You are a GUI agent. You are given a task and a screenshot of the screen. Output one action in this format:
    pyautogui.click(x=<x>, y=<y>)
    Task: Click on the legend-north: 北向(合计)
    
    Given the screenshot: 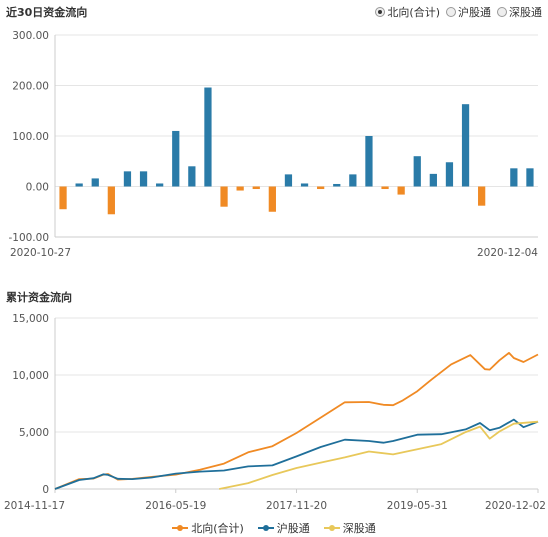 What is the action you would take?
    pyautogui.click(x=208, y=528)
    